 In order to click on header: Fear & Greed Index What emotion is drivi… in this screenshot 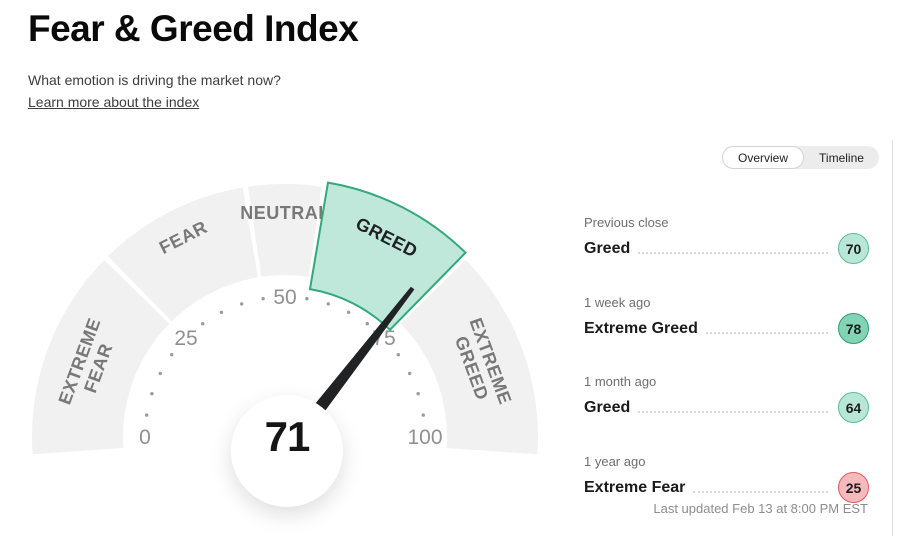, I will do `click(308, 60)`.